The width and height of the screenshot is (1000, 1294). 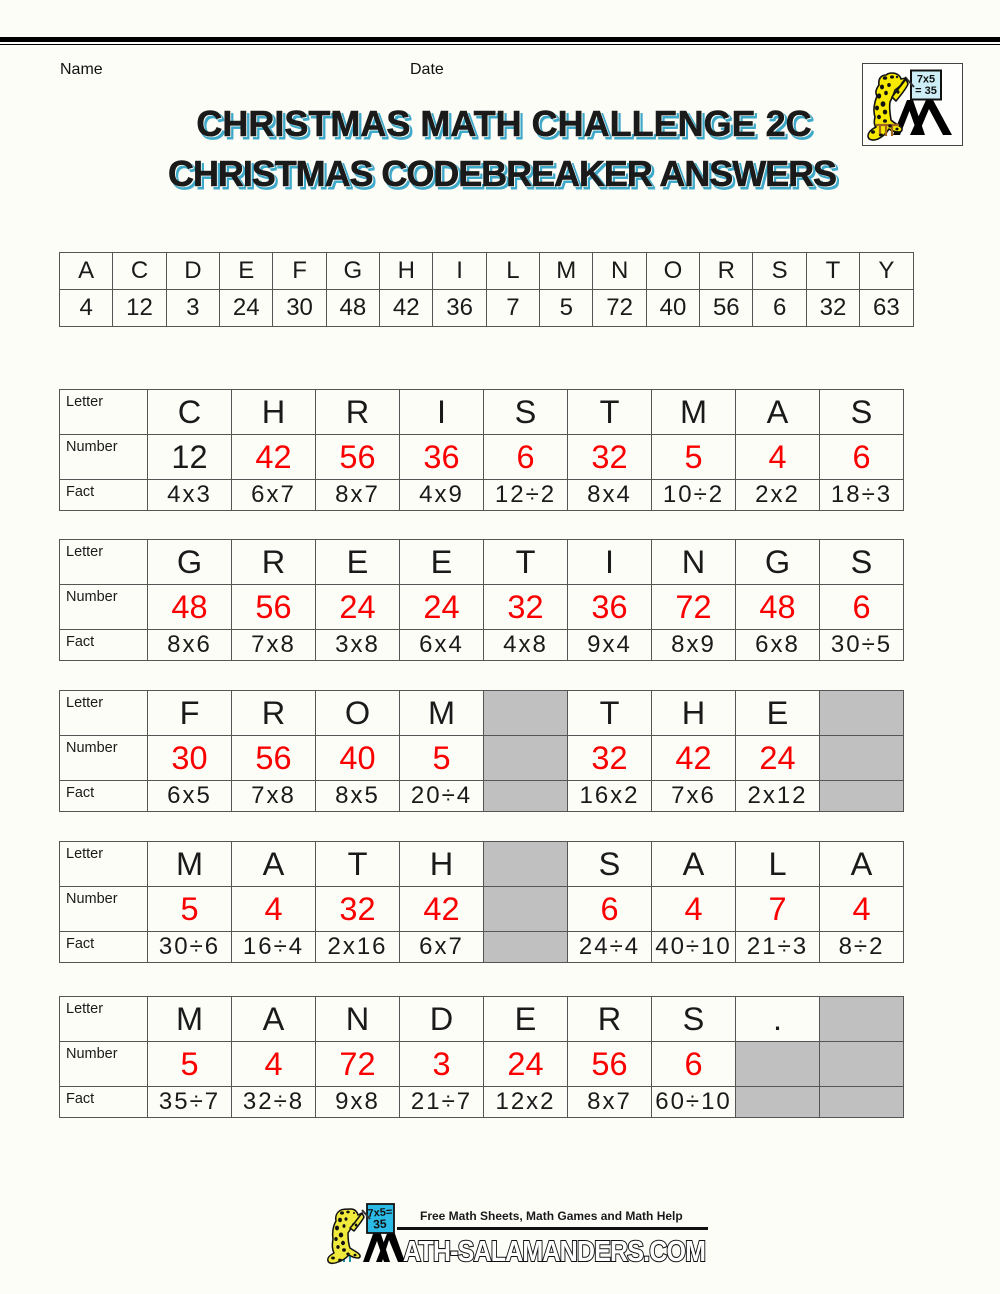 What do you see at coordinates (380, 1213) in the screenshot?
I see `svg-text: 7x5=` at bounding box center [380, 1213].